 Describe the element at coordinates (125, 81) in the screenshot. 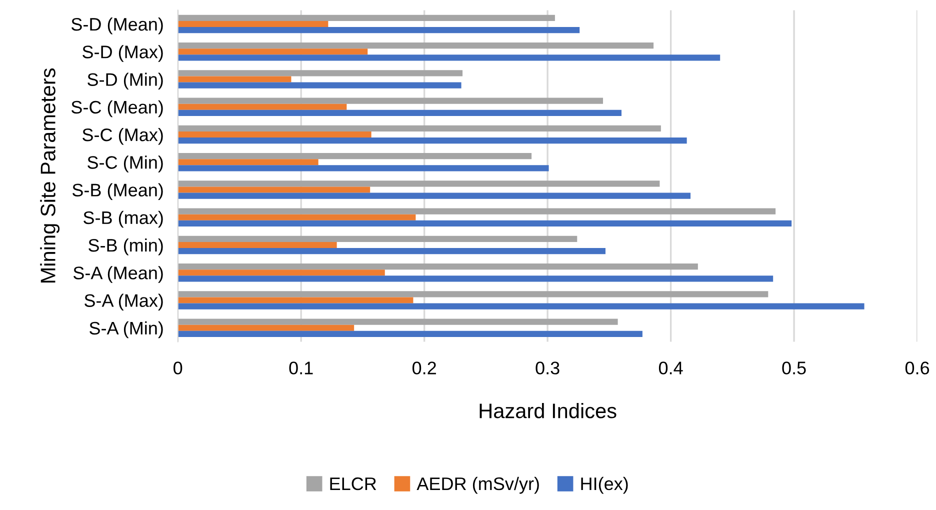

I see `y-tick-label: S-D (Min)` at that location.